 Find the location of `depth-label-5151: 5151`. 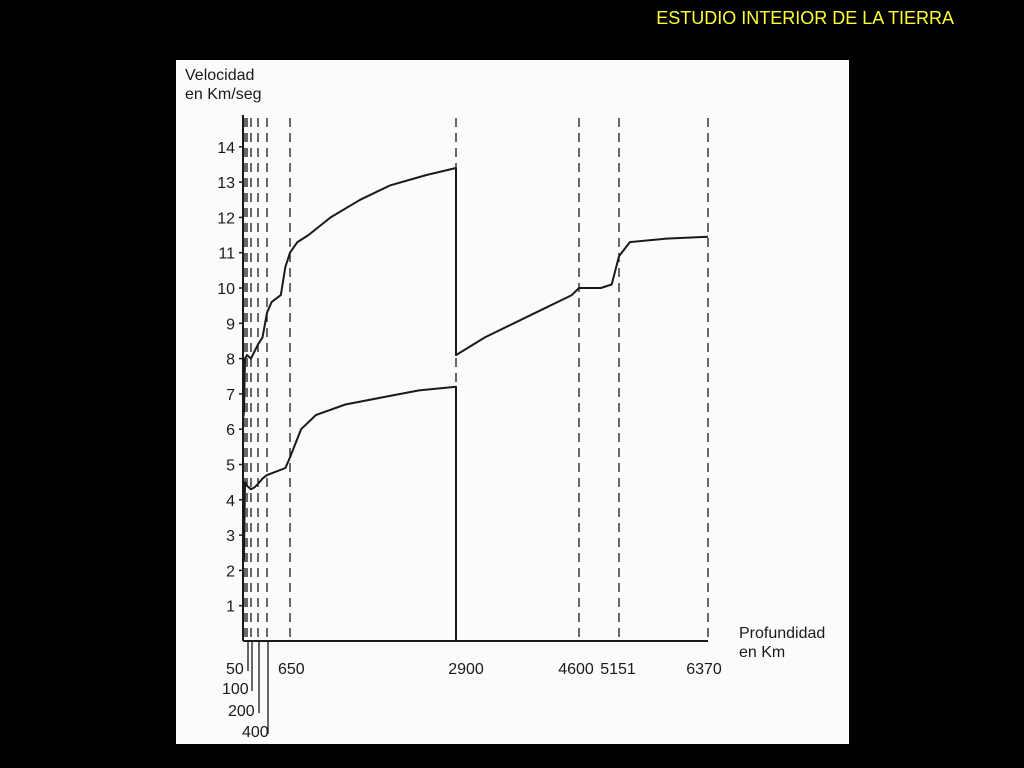

depth-label-5151: 5151 is located at coordinates (618, 669).